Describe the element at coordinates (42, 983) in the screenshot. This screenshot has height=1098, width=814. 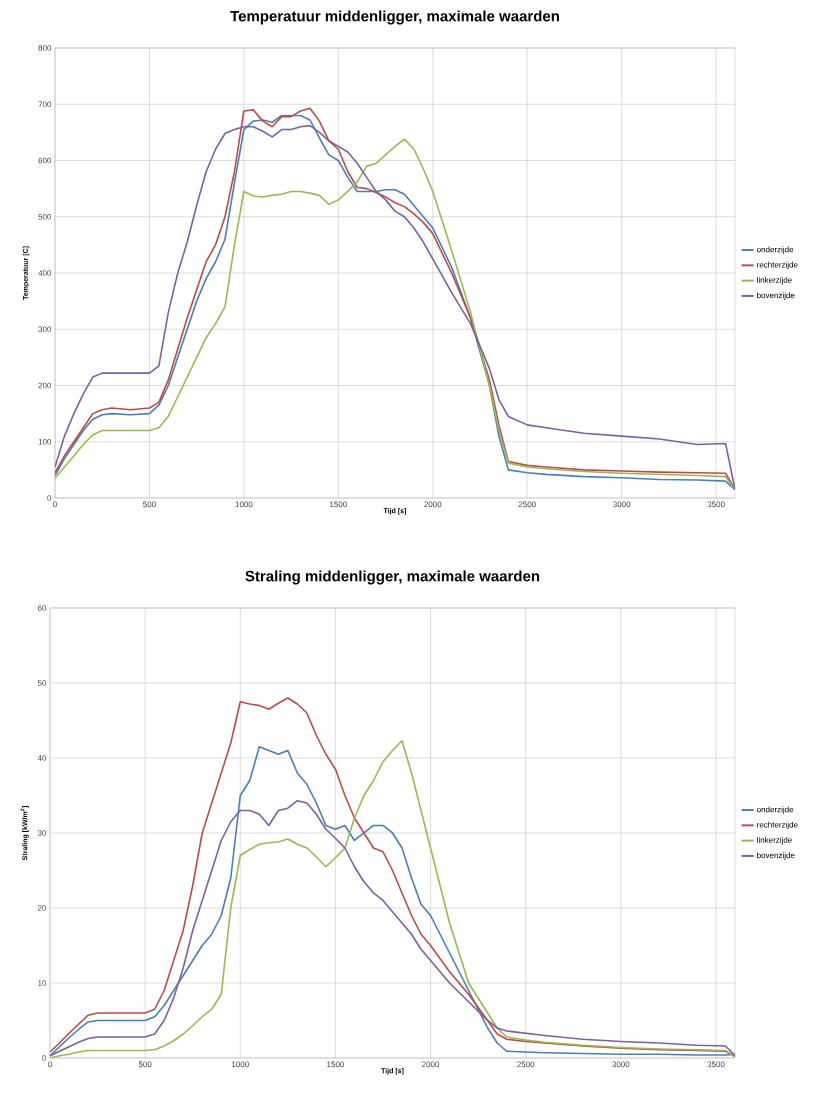
I see `y-tick-label: 10` at that location.